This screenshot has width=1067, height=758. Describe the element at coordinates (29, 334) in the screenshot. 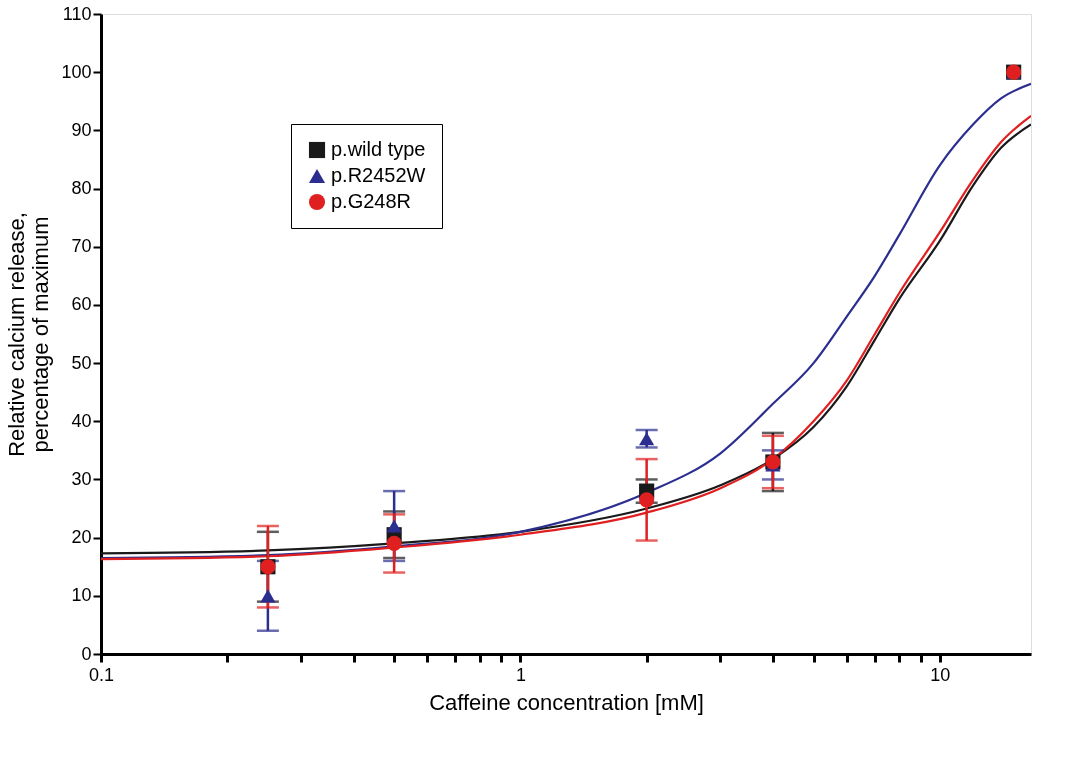

I see `y-axis-title: Relative calcium release, percentage of maximum` at that location.